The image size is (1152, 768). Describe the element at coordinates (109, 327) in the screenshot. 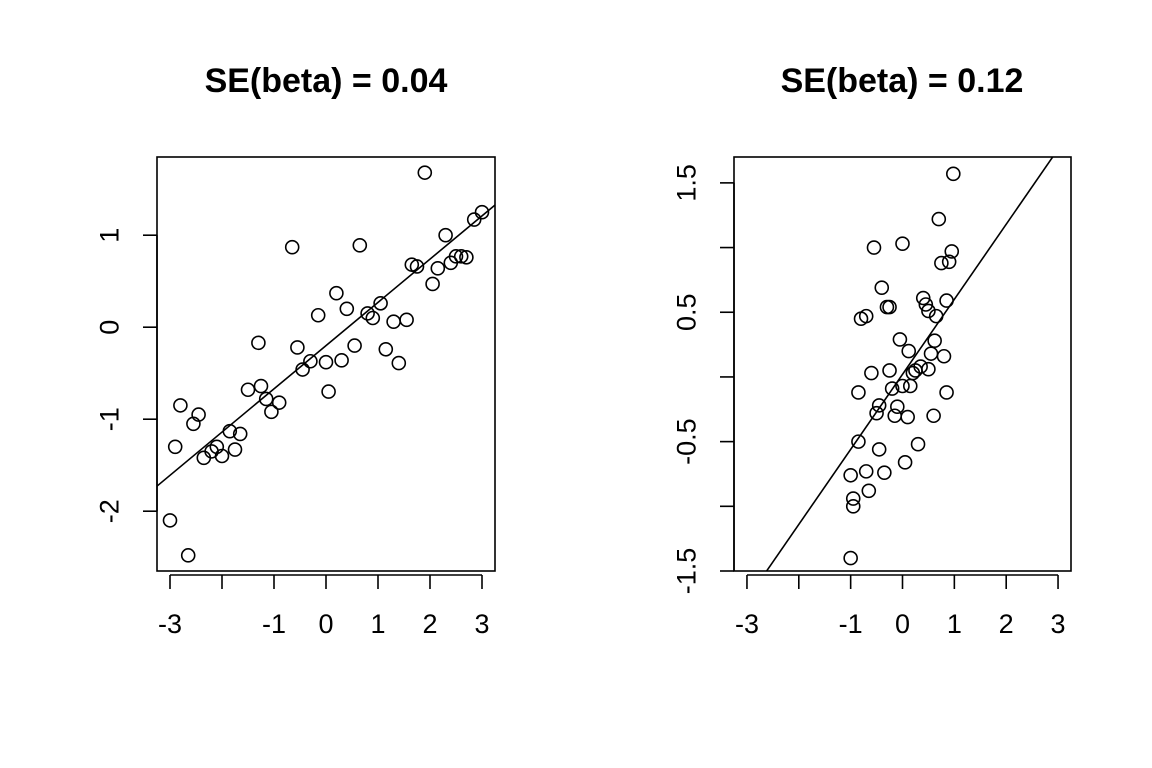

I see `y-tick-label: 0` at that location.